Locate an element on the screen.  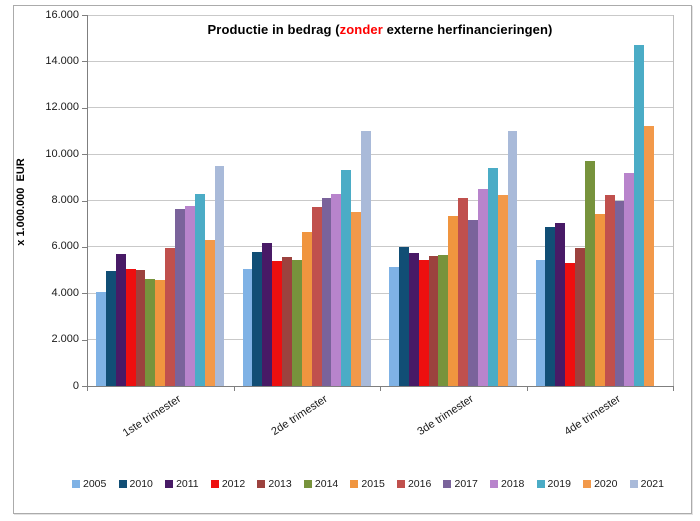
bar-2021-1ste-trimester is located at coordinates (219, 275).